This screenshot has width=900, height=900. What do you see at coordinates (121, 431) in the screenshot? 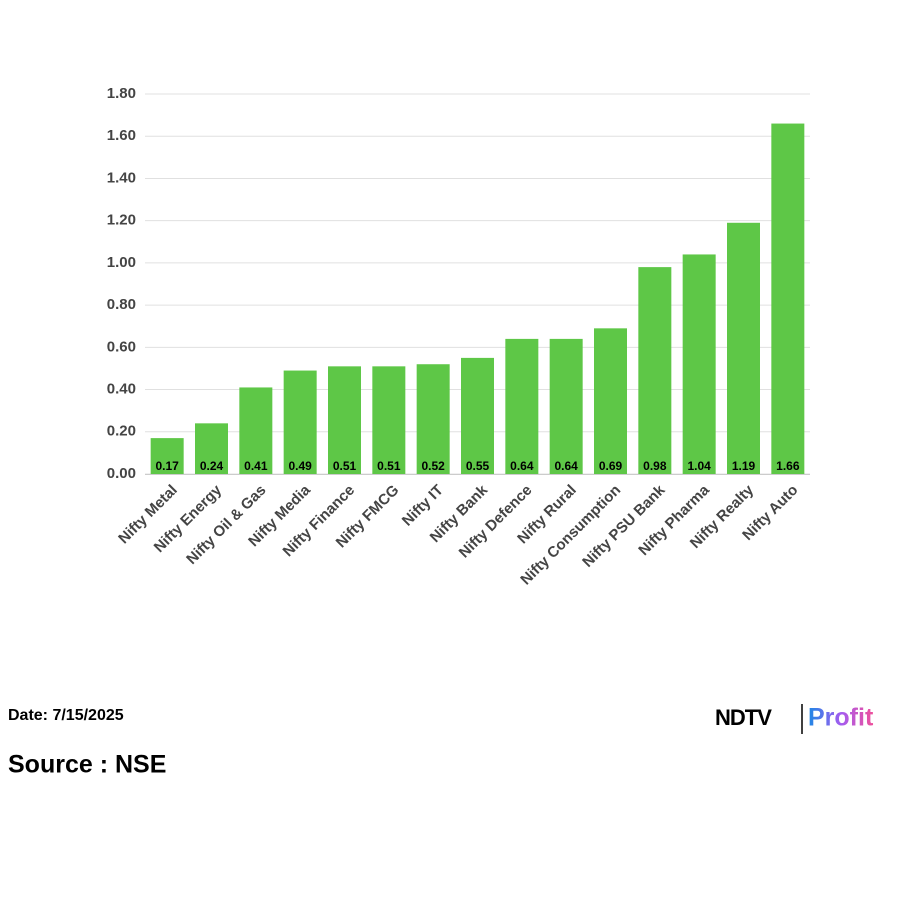
I see `y-tick-label: 0.20` at bounding box center [121, 431].